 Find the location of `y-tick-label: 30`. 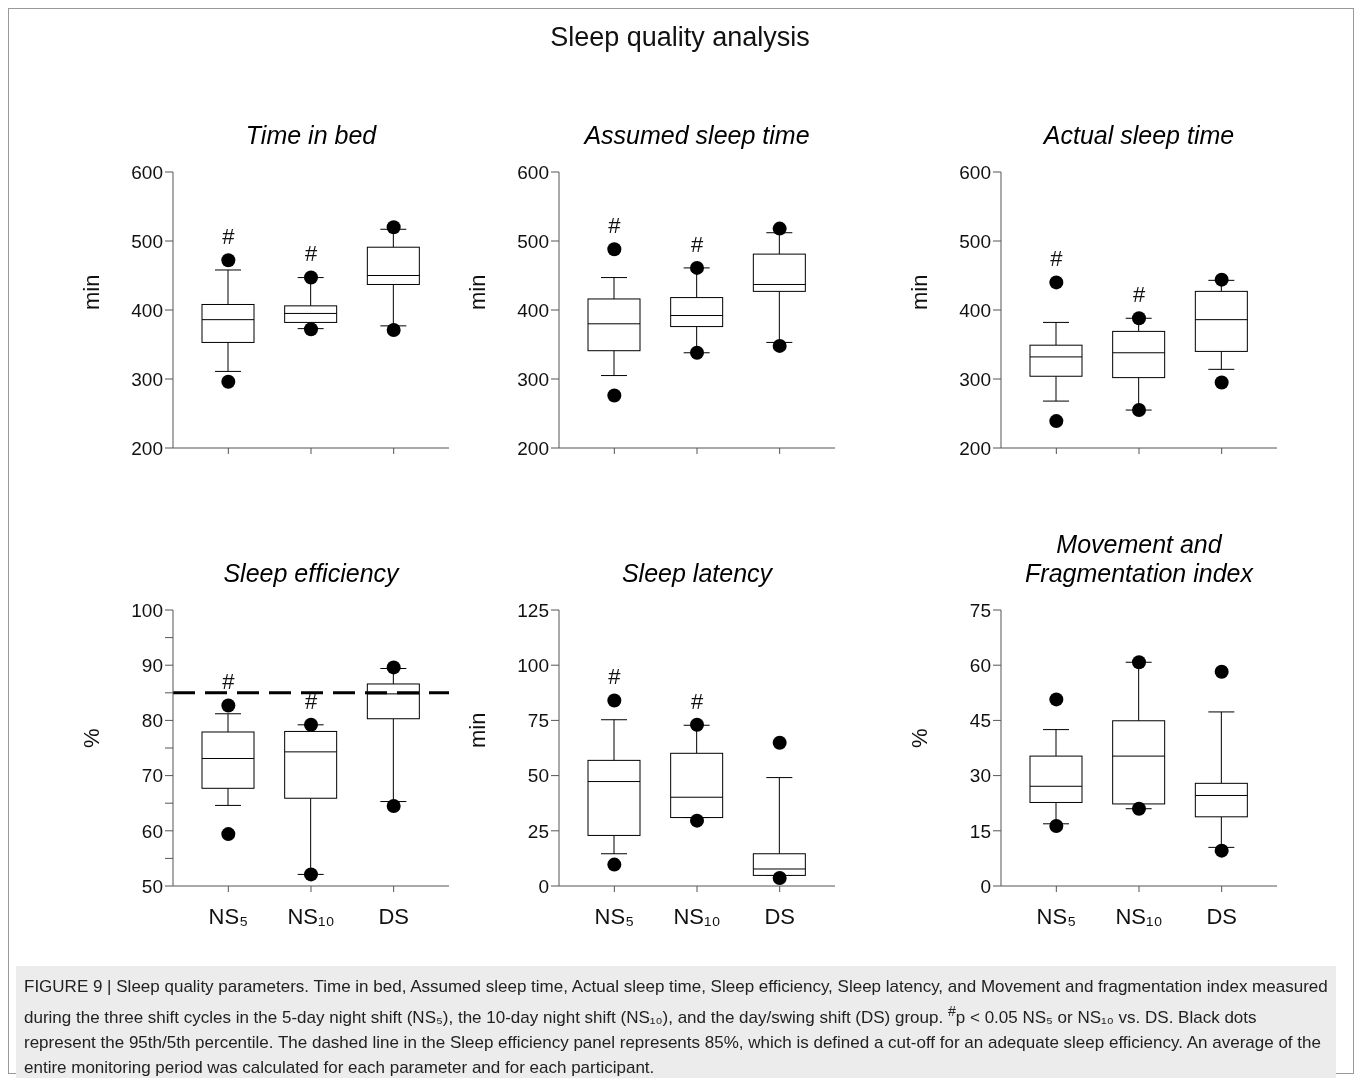

y-tick-label: 30 is located at coordinates (980, 776).